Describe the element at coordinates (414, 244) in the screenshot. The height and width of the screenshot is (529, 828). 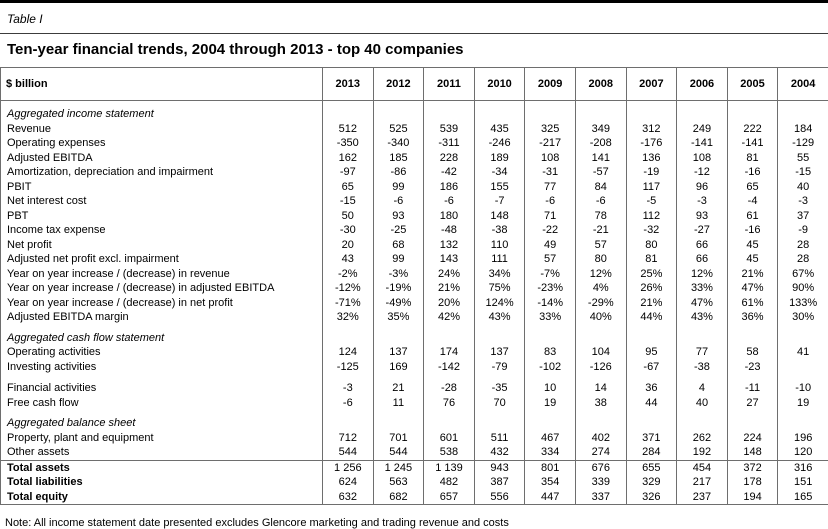
I see `table-row: Net profit 20 68 132 110 49 57 80 66 45 28` at that location.